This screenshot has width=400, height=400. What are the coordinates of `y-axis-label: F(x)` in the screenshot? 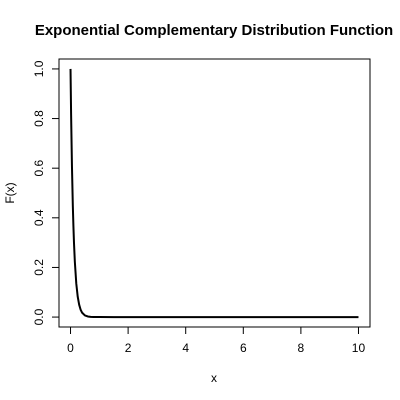 It's located at (10, 192).